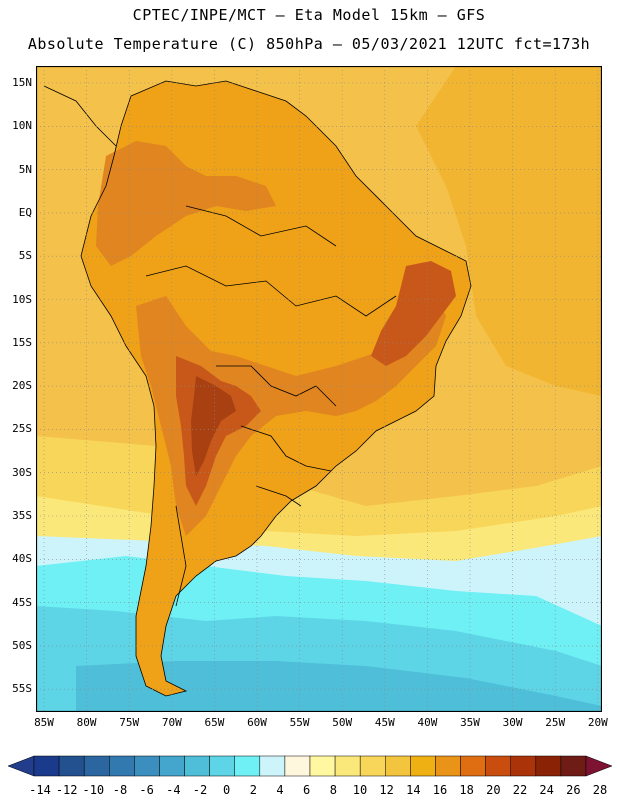 This screenshot has width=618, height=800. I want to click on colorbar-tick-label: 4, so click(280, 790).